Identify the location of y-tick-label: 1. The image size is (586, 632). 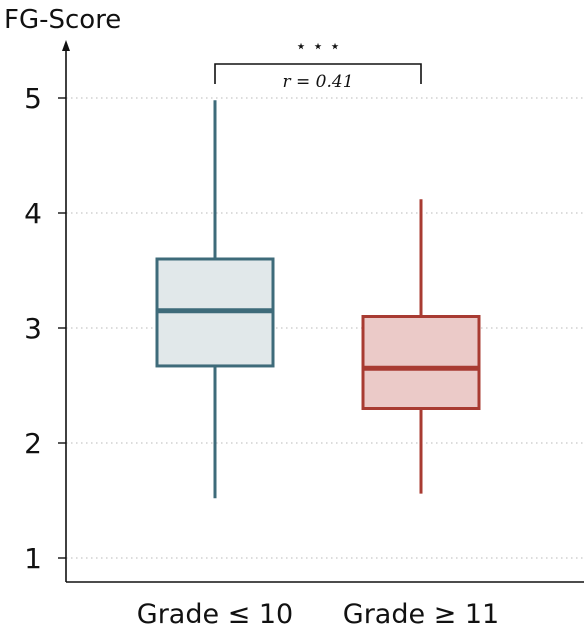
(33, 558).